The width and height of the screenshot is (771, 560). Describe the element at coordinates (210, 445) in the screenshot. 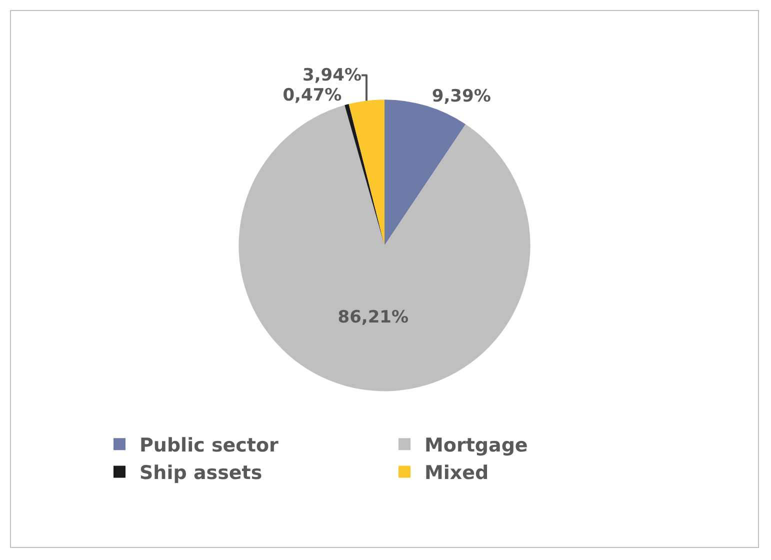

I see `legend-label: Public sector` at that location.